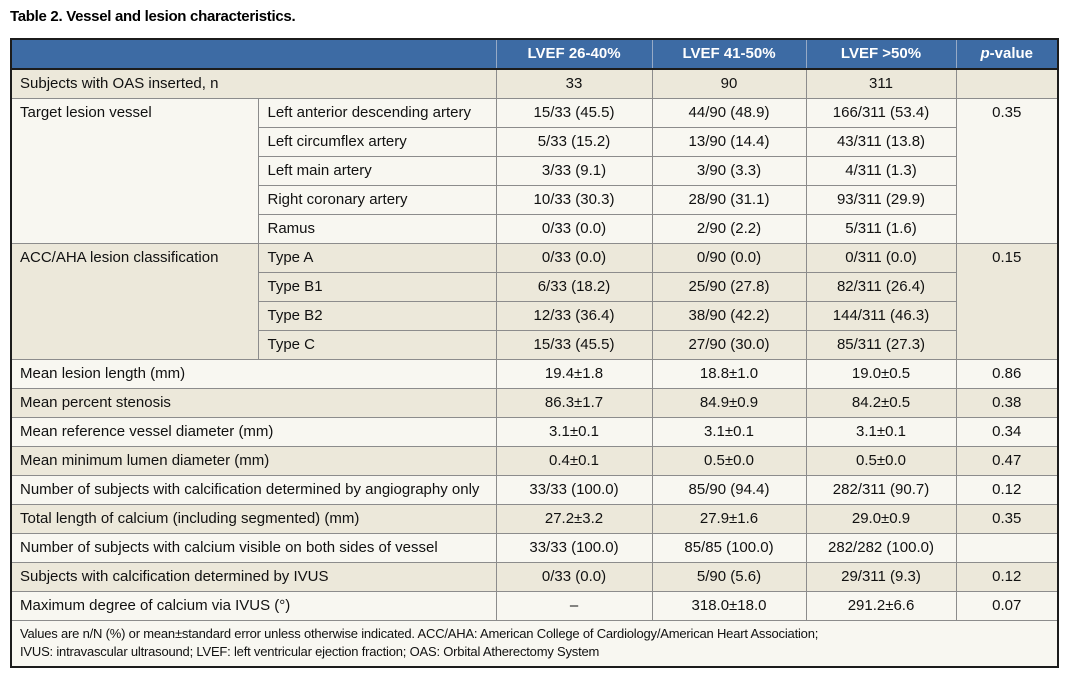  What do you see at coordinates (729, 229) in the screenshot?
I see `cell-value: 2/90 (2.2)` at bounding box center [729, 229].